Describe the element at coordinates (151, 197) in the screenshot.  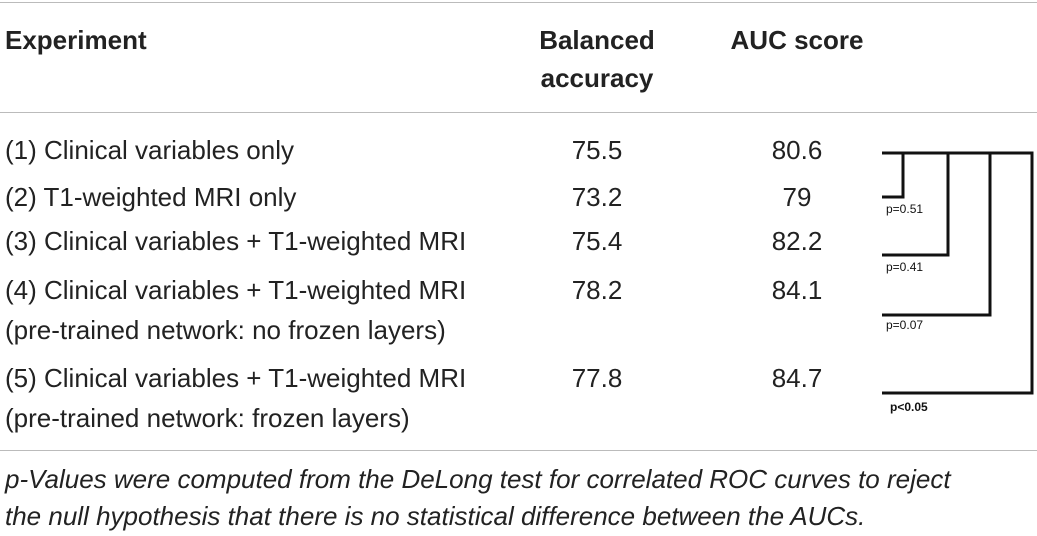
I see `experiment-cell: (2) T1-weighted MRI only` at that location.